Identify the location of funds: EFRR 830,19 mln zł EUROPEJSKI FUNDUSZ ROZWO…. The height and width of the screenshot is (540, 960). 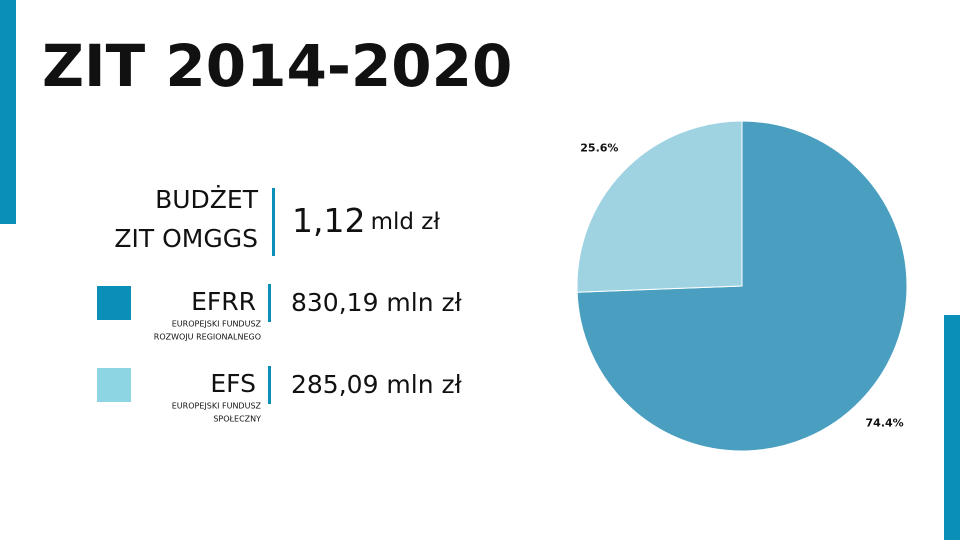
(280, 354).